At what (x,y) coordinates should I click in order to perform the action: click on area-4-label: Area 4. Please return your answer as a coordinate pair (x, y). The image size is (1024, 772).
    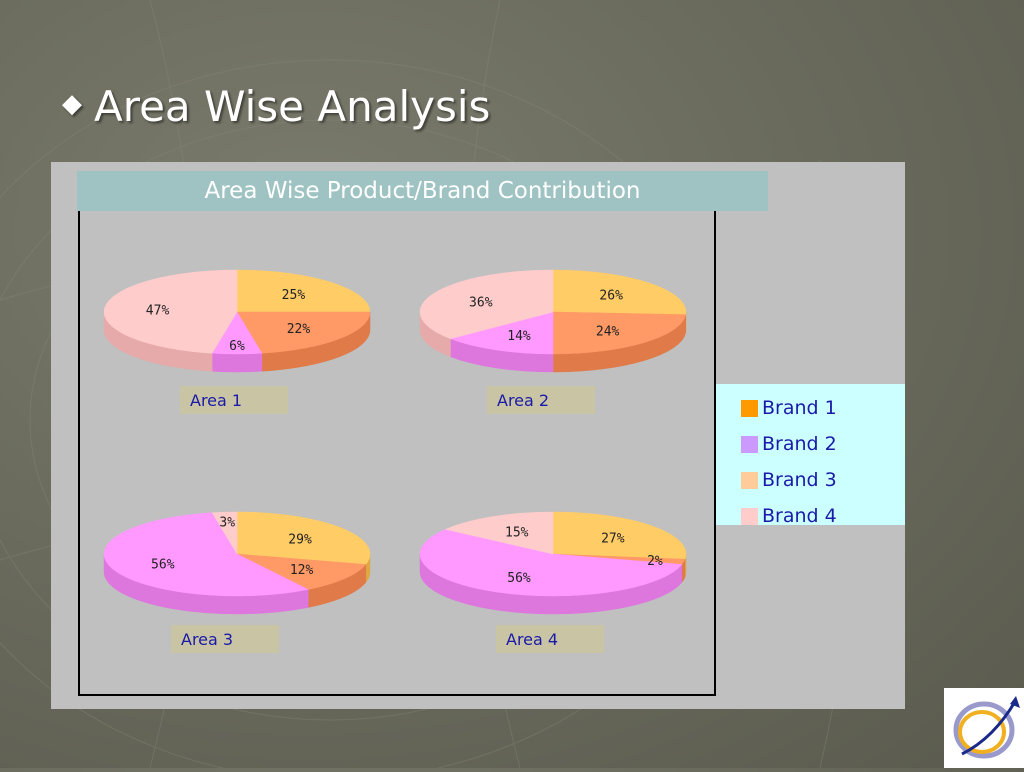
    Looking at the image, I should click on (550, 639).